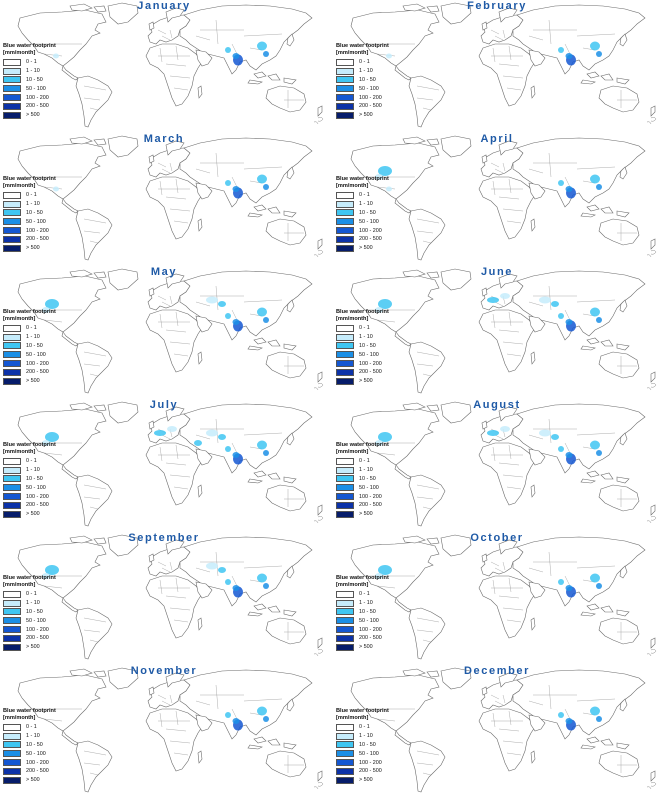 The image size is (661, 798). What do you see at coordinates (561, 316) in the screenshot?
I see `hotspot-pakistan` at bounding box center [561, 316].